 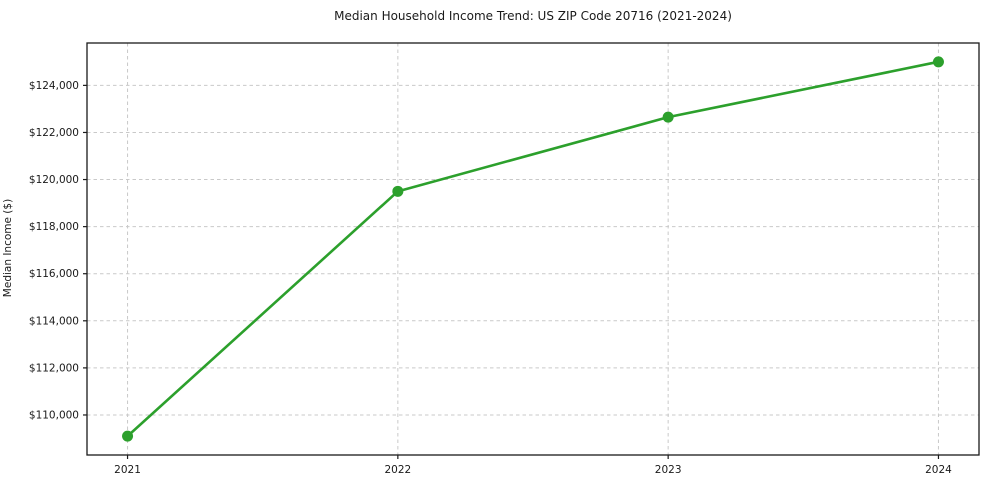 What do you see at coordinates (54, 321) in the screenshot?
I see `y-tick-label: $114,000` at bounding box center [54, 321].